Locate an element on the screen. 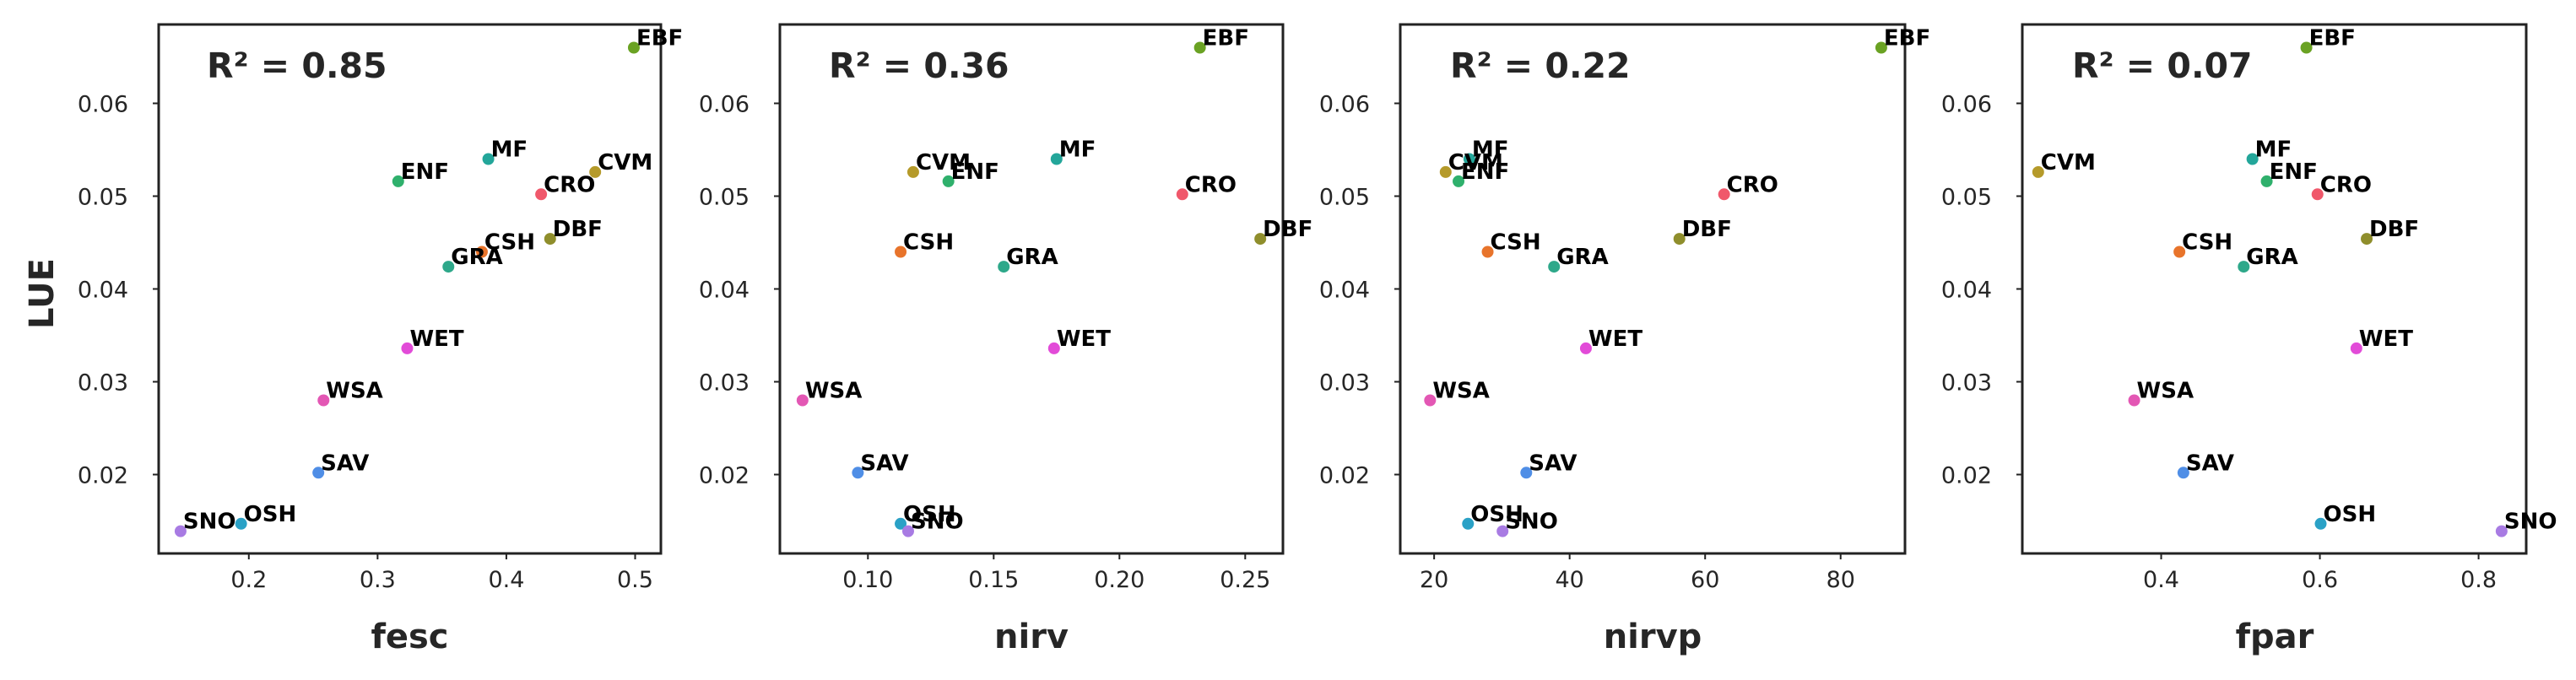 Image resolution: width=2576 pixels, height=680 pixels. y-tick-label: 0.04 is located at coordinates (1344, 291).